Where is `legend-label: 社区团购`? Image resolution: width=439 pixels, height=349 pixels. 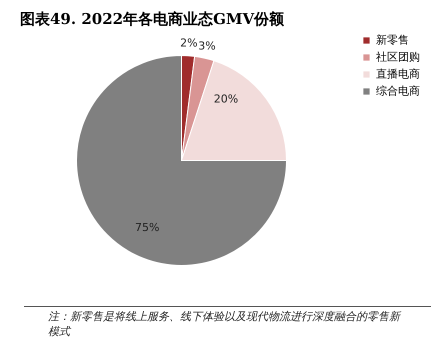 legend-label: 社区团购 is located at coordinates (398, 57).